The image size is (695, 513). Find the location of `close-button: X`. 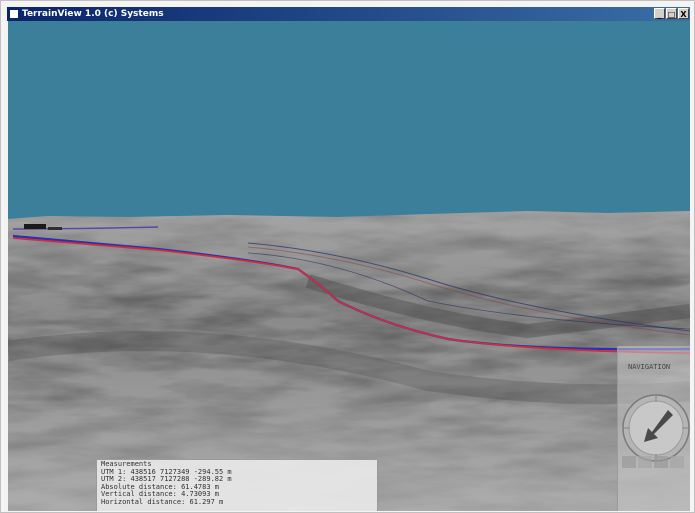

close-button: X is located at coordinates (683, 13).